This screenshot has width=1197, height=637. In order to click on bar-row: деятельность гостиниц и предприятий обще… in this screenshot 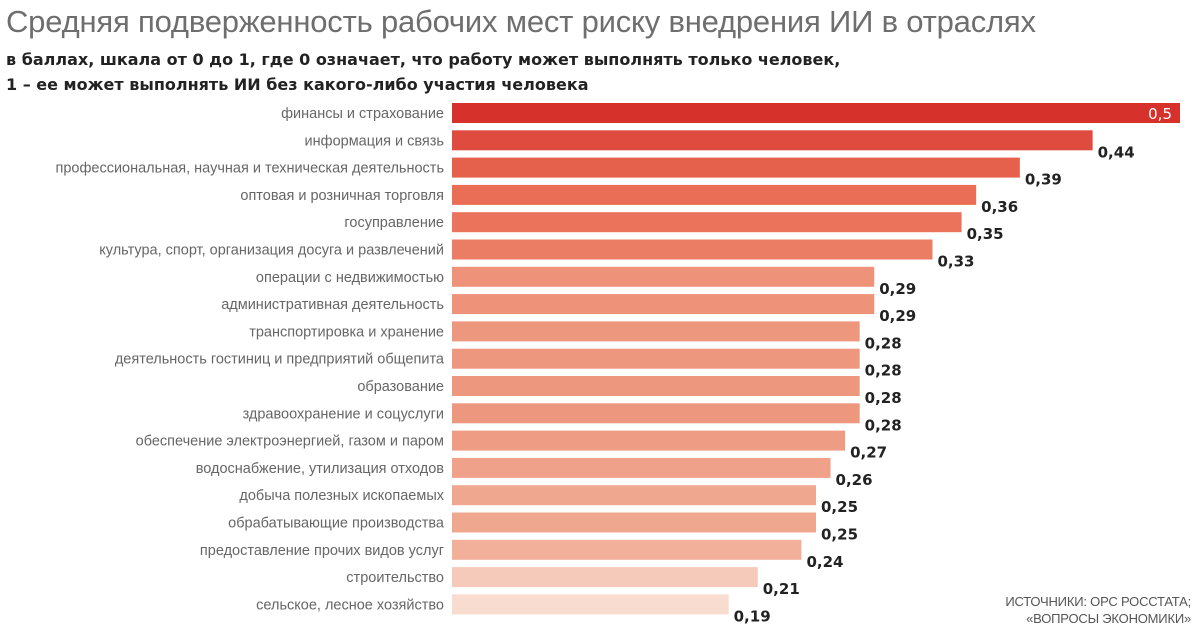, I will do `click(508, 364)`.